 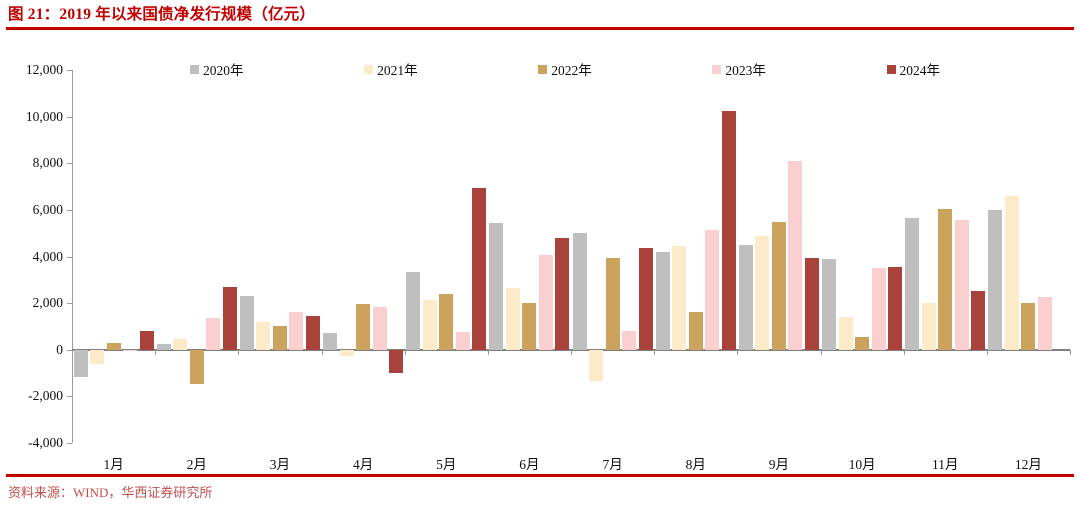 I want to click on legend-item-2023年: 2023年, so click(x=739, y=69).